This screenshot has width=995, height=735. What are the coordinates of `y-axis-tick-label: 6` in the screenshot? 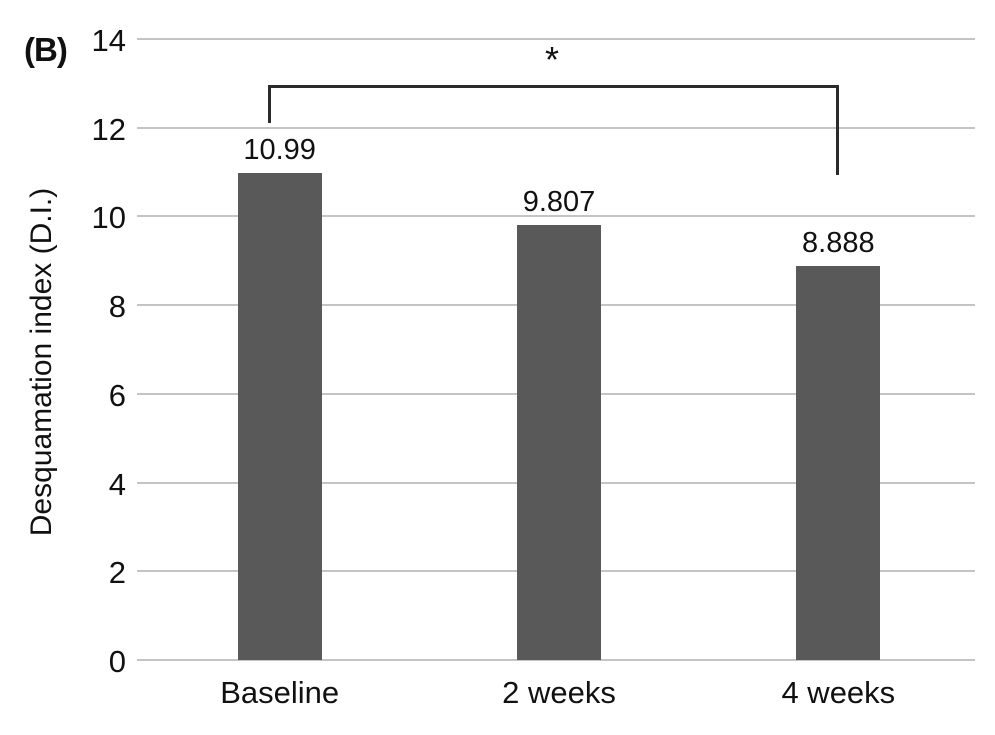 It's located at (117, 395).